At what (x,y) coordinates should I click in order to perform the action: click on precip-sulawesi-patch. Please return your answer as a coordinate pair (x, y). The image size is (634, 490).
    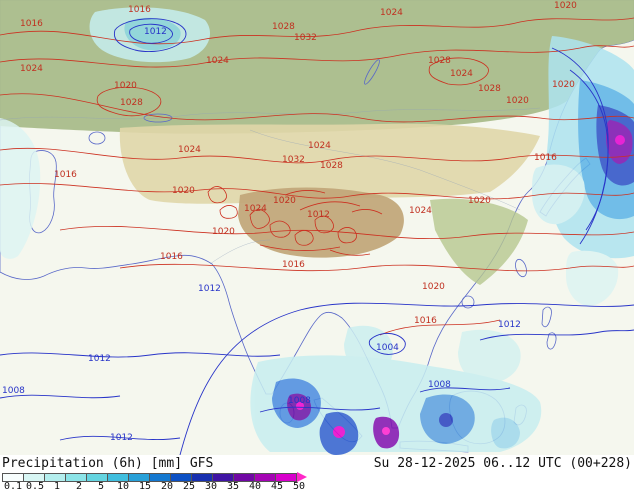
    Looking at the image, I should click on (505, 433).